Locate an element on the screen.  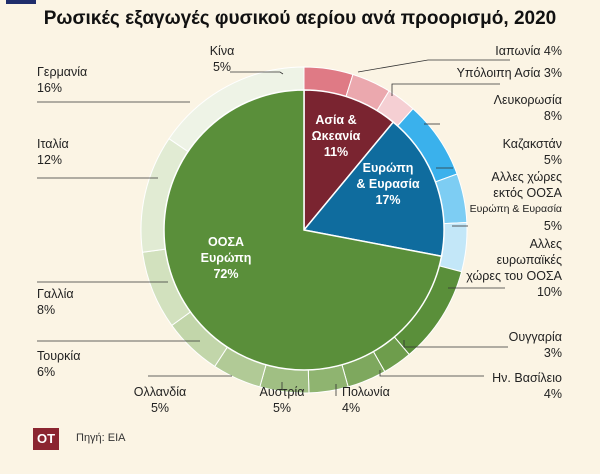
outer-label-15: Γερμανία 16% is located at coordinates (62, 80).